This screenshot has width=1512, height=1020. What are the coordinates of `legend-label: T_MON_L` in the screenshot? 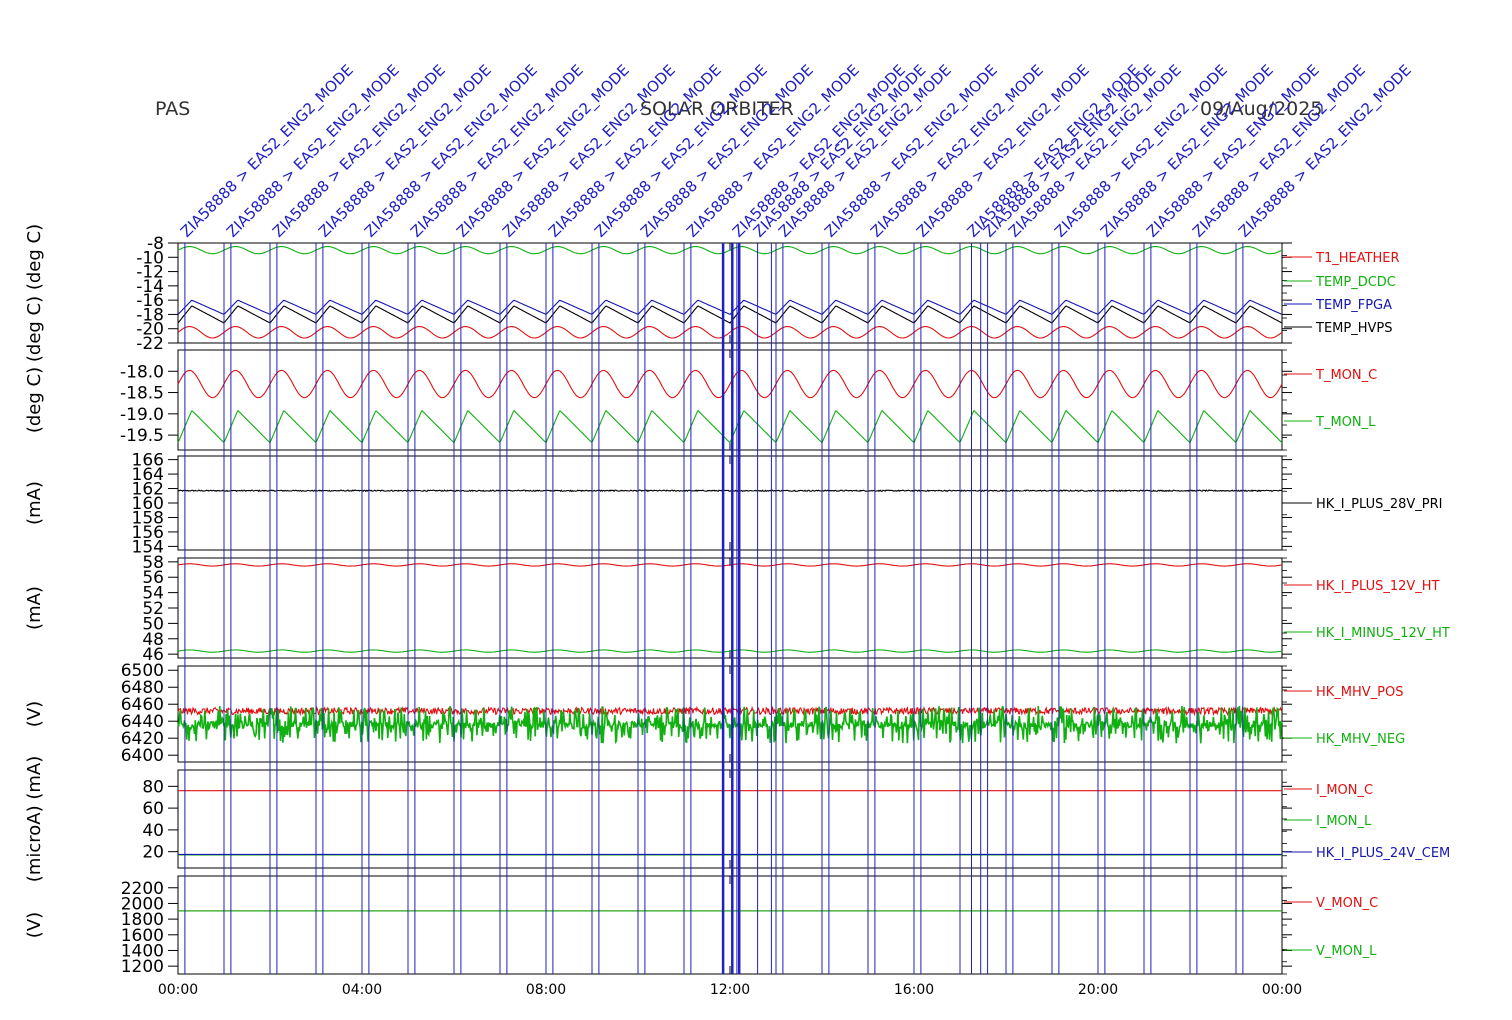 It's located at (1345, 422).